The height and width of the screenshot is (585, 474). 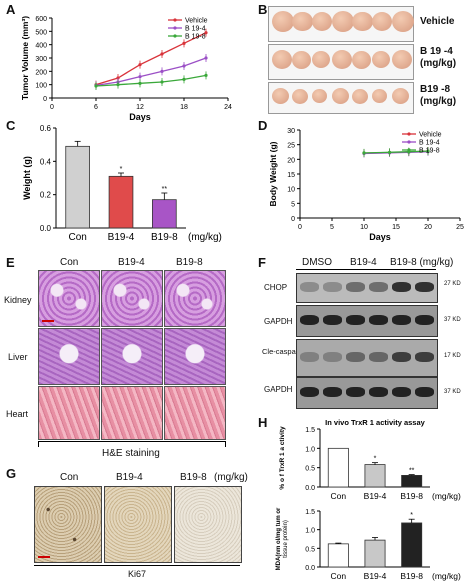 What do you see at coordinates (300, 227) in the screenshot?
I see `chart-d-x-tick-label: 0` at bounding box center [300, 227].